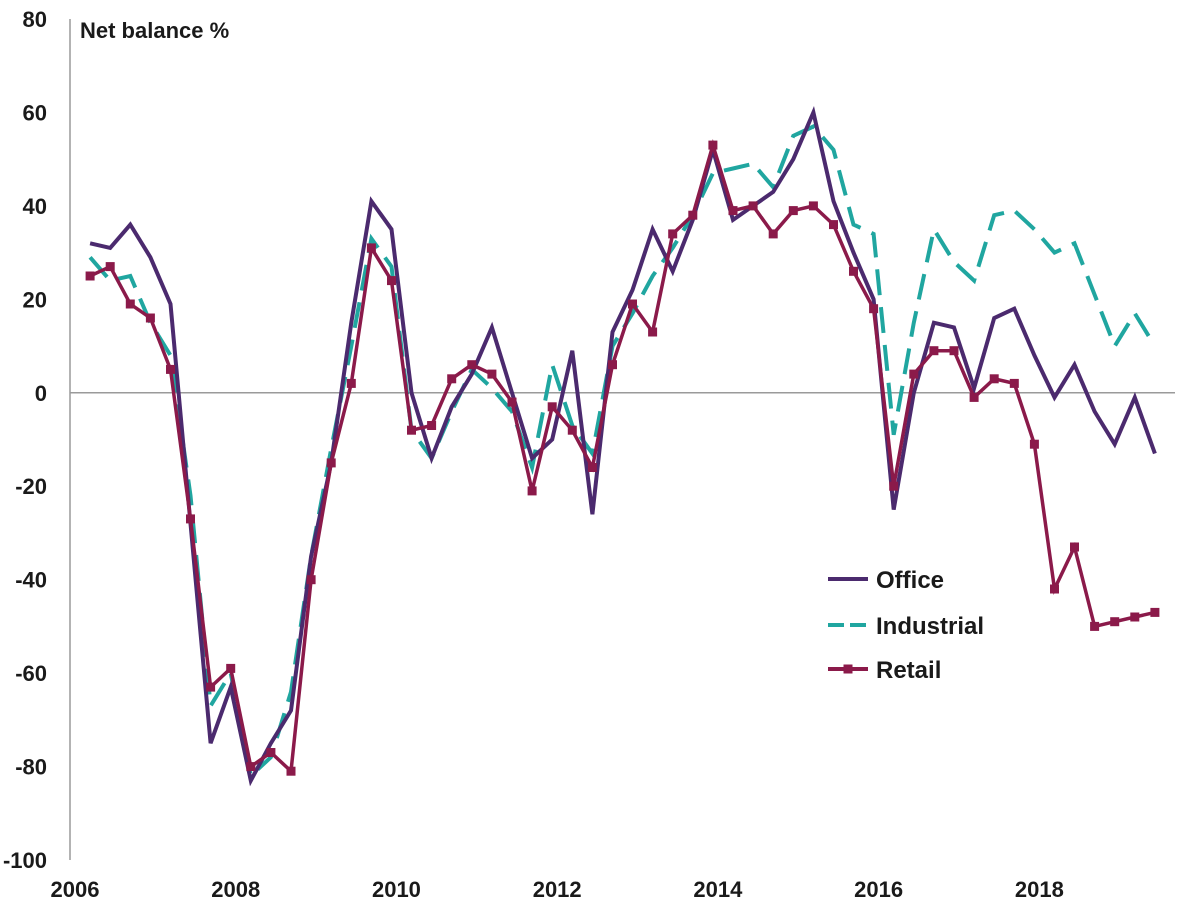 The height and width of the screenshot is (908, 1200). I want to click on x-tick-labels: 2006 2008 2010 2012 2014 2016 2018, so click(557, 889).